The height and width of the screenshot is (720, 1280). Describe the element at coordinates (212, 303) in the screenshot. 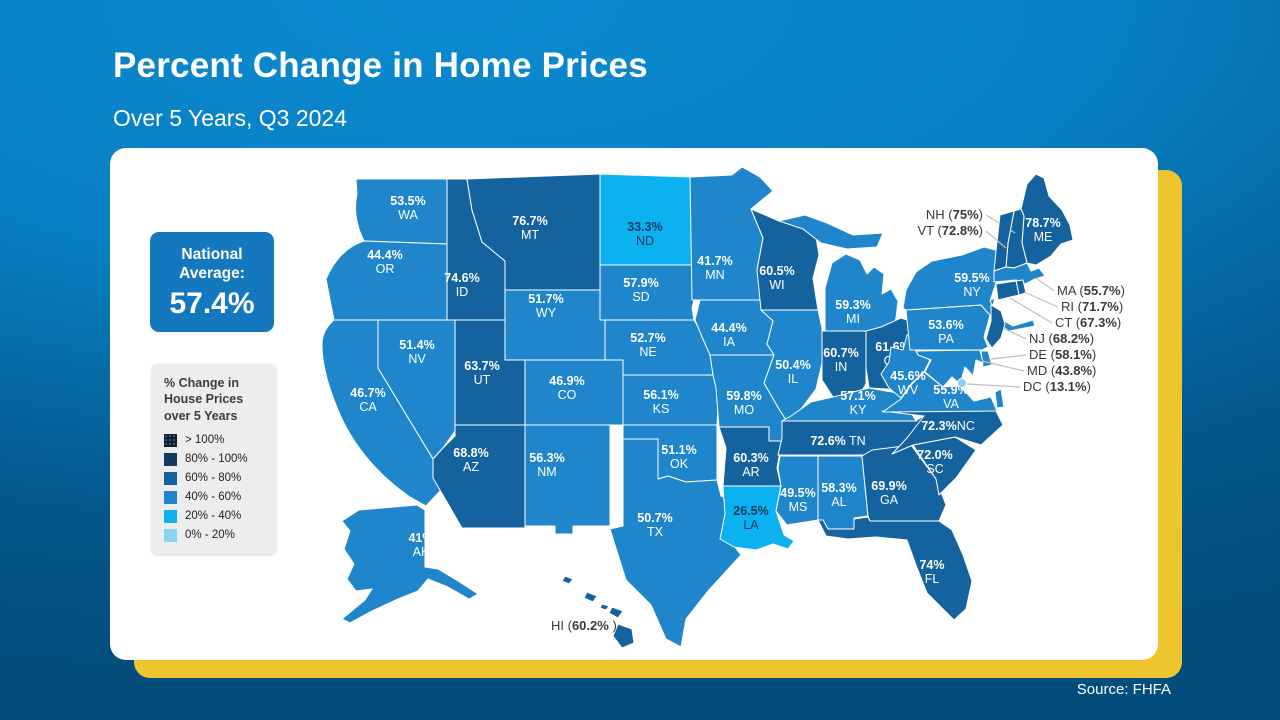

I see `national-average-value: 57.4%` at that location.